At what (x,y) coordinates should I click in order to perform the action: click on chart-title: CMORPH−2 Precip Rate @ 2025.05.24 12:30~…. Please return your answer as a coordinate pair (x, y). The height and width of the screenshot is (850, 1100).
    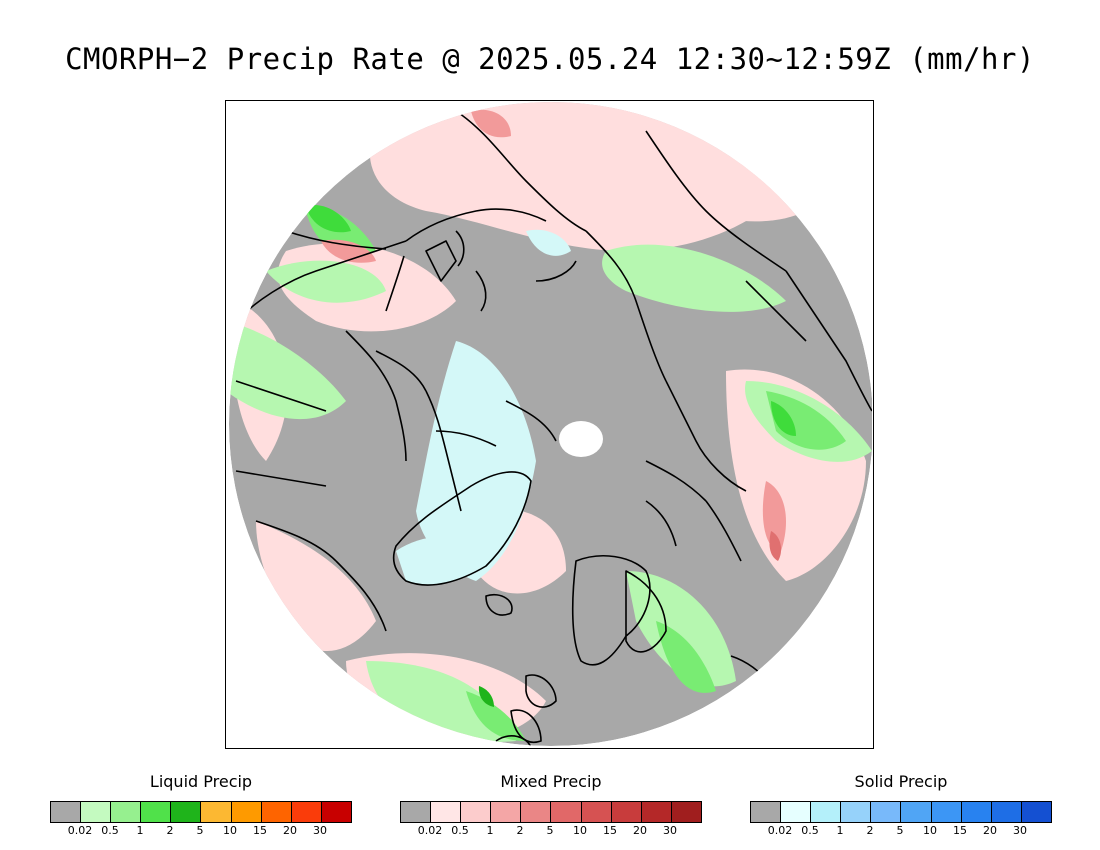
    Looking at the image, I should click on (550, 59).